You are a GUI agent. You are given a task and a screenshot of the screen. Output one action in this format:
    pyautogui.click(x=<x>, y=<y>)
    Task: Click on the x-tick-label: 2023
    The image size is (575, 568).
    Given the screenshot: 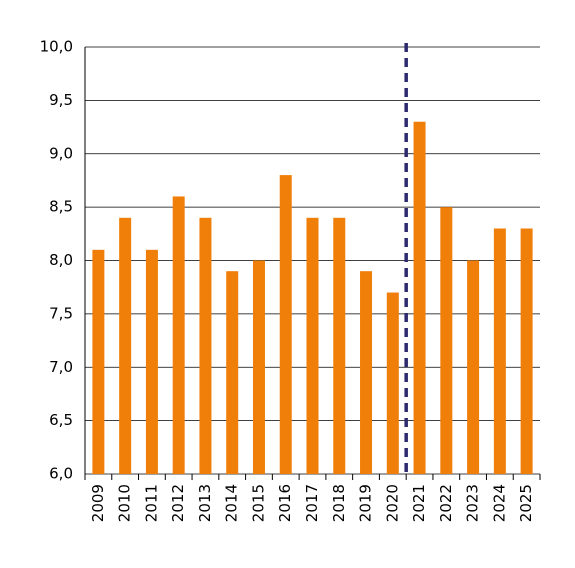 What is the action you would take?
    pyautogui.click(x=473, y=503)
    